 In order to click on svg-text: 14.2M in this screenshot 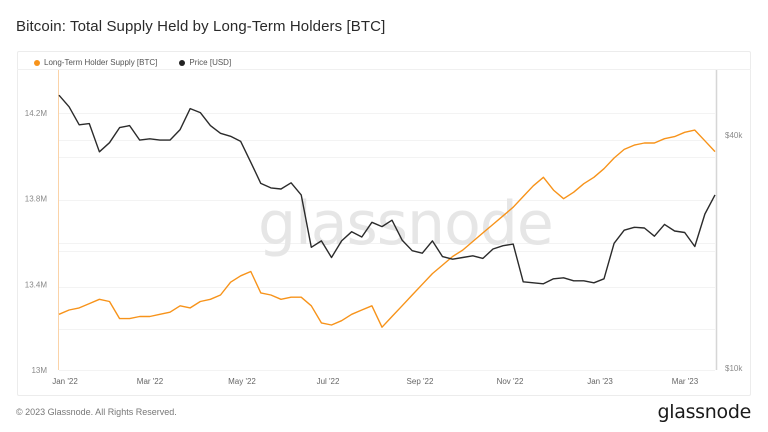, I will do `click(36, 113)`.